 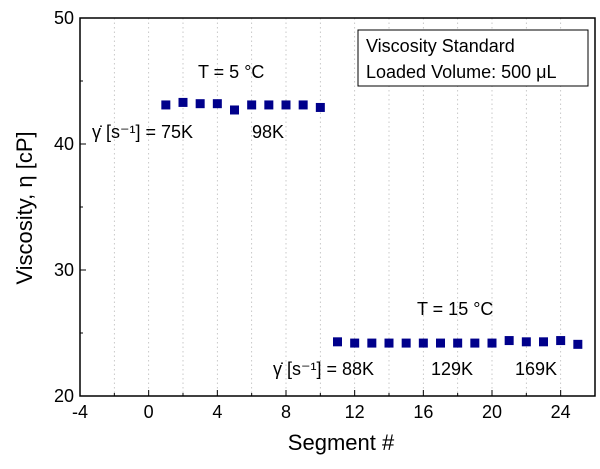 I want to click on annotation-shear-75k: γ̇ [s⁻¹] = 75K, so click(x=142, y=132).